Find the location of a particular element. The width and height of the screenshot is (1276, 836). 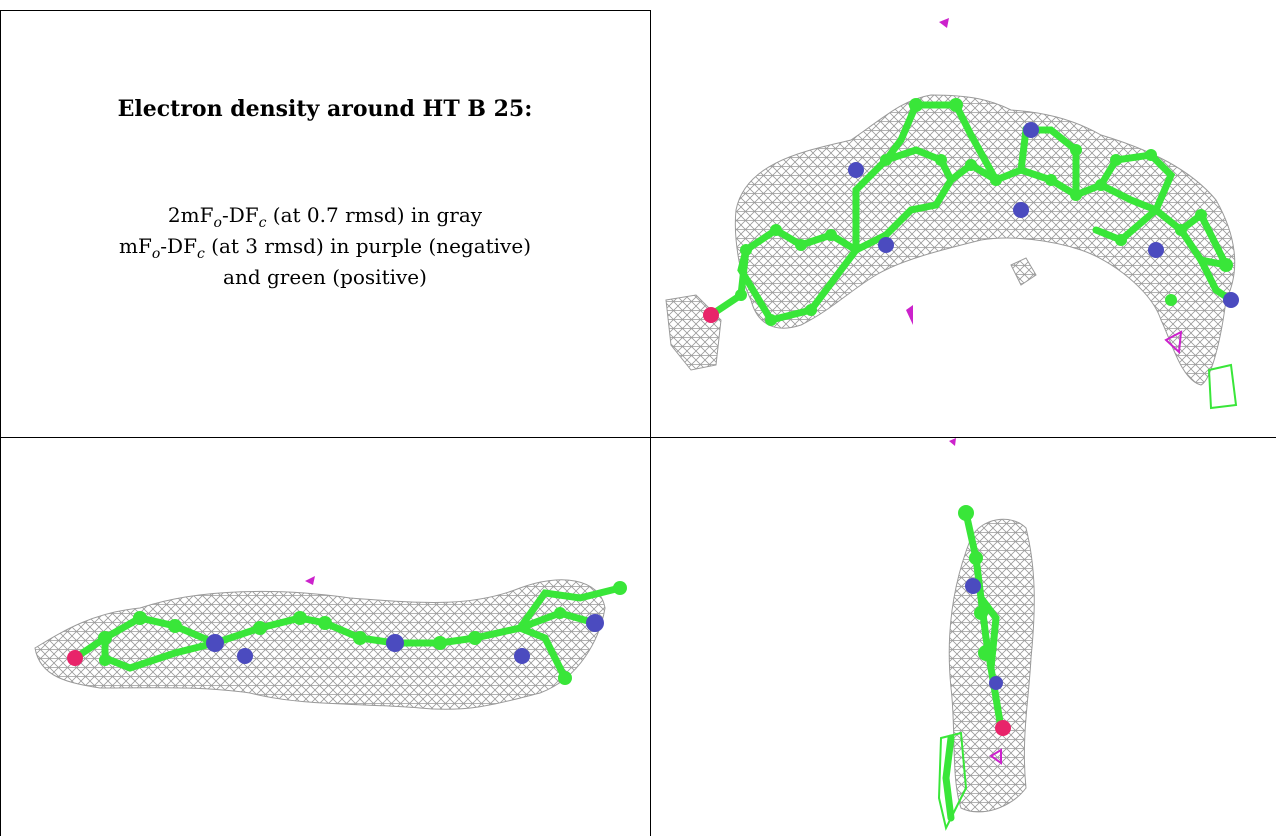

molecule-render-end is located at coordinates (986, 634).